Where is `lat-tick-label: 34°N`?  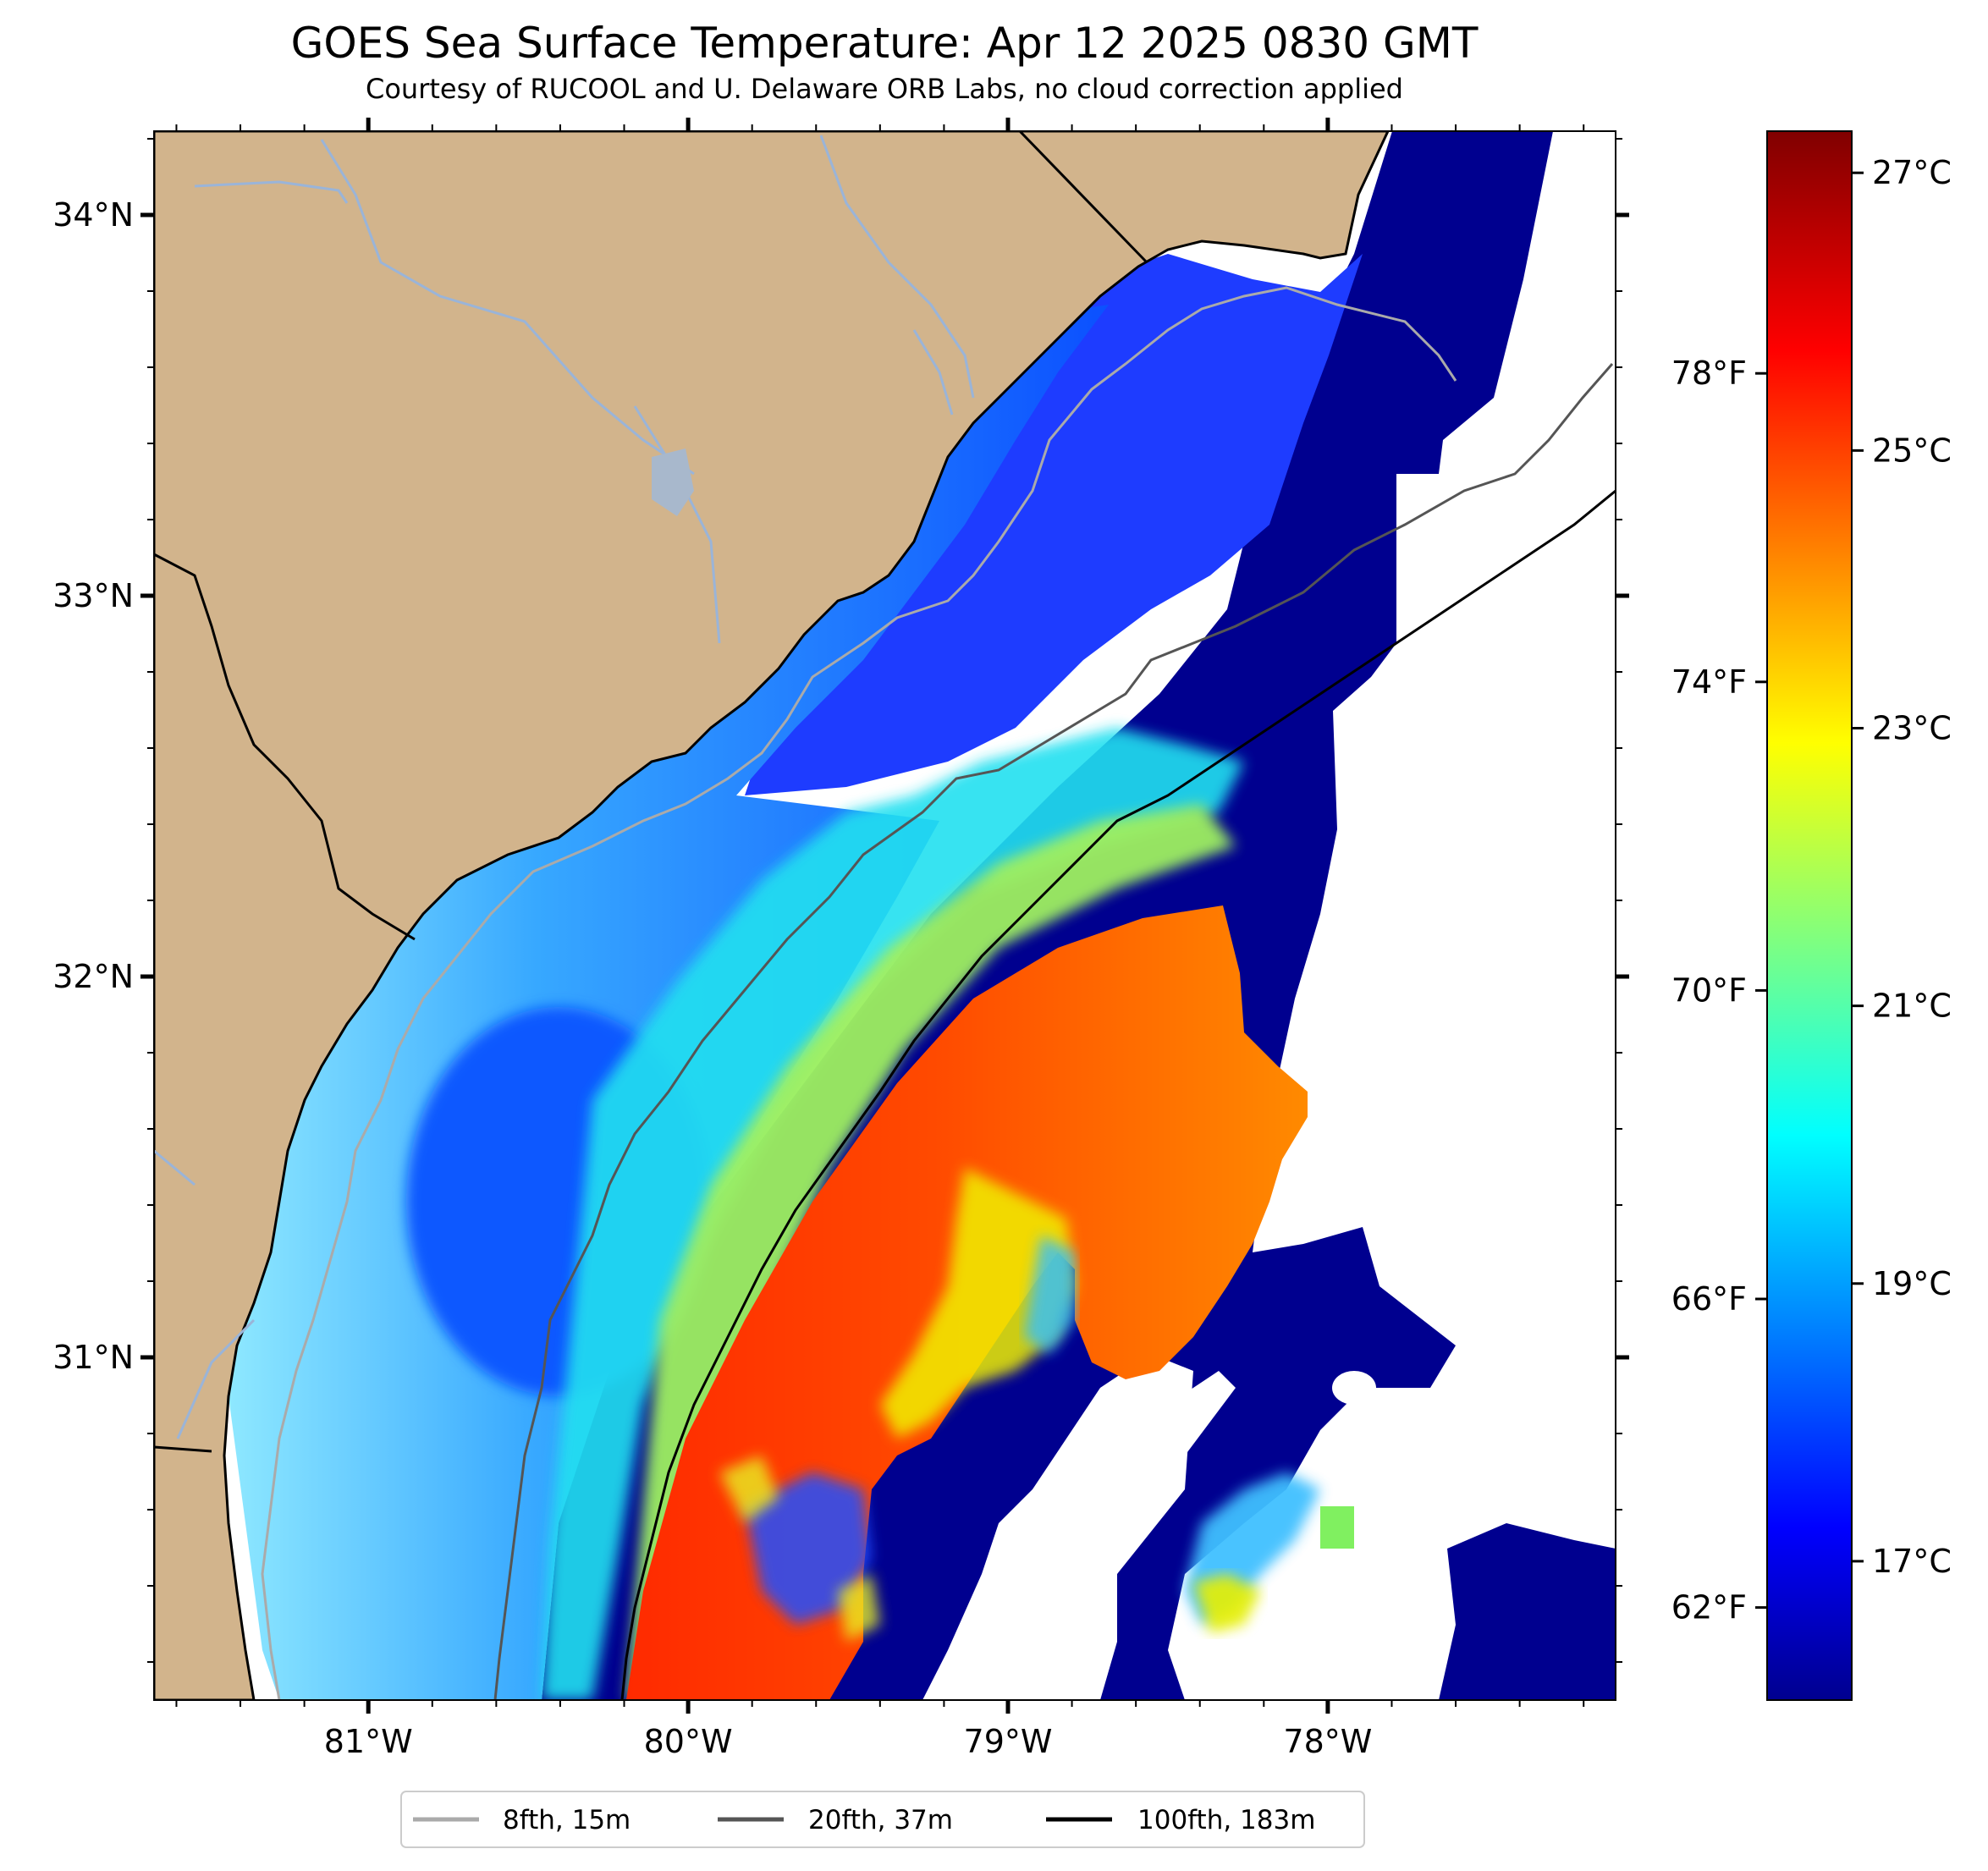
lat-tick-label: 34°N is located at coordinates (93, 215).